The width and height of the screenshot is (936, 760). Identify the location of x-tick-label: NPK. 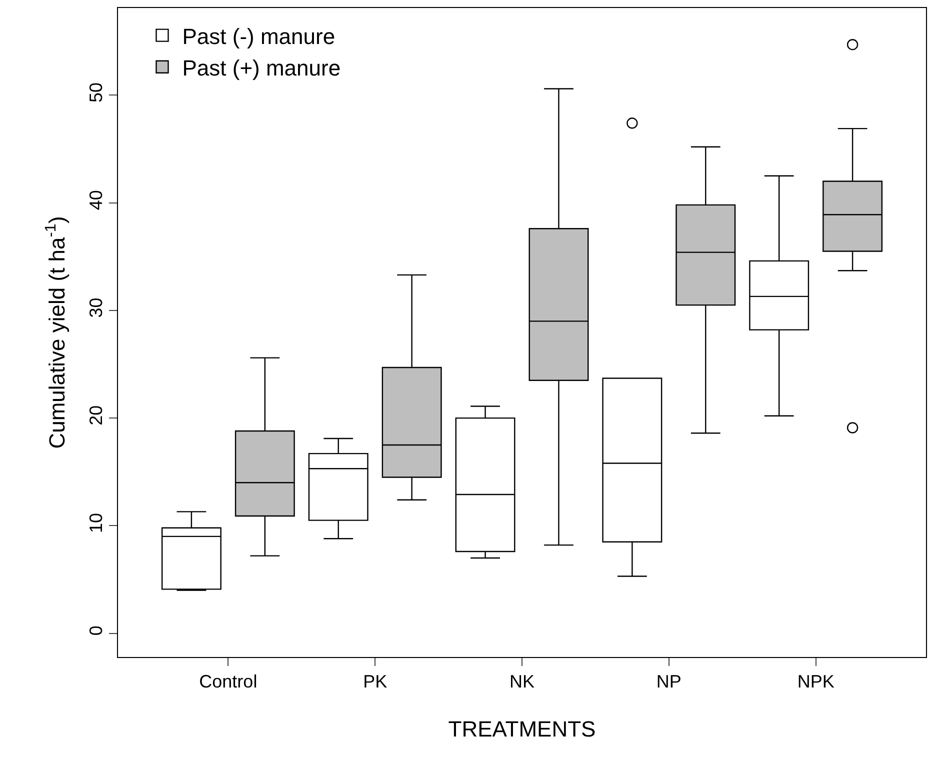
(815, 682).